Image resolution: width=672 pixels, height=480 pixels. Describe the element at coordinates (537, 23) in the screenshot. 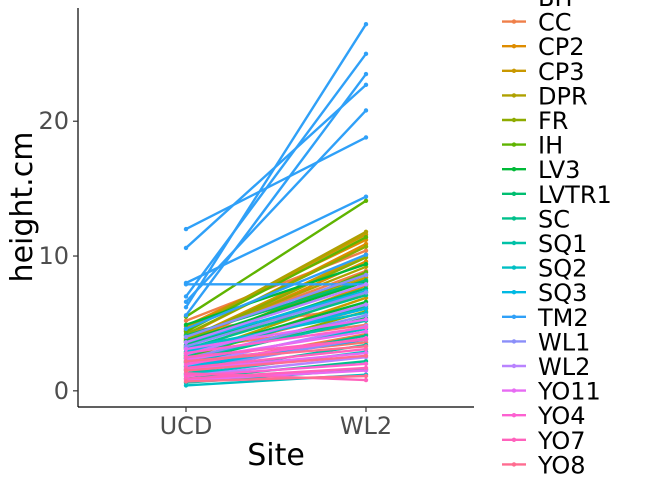

I see `legend-item-cc: CC` at that location.